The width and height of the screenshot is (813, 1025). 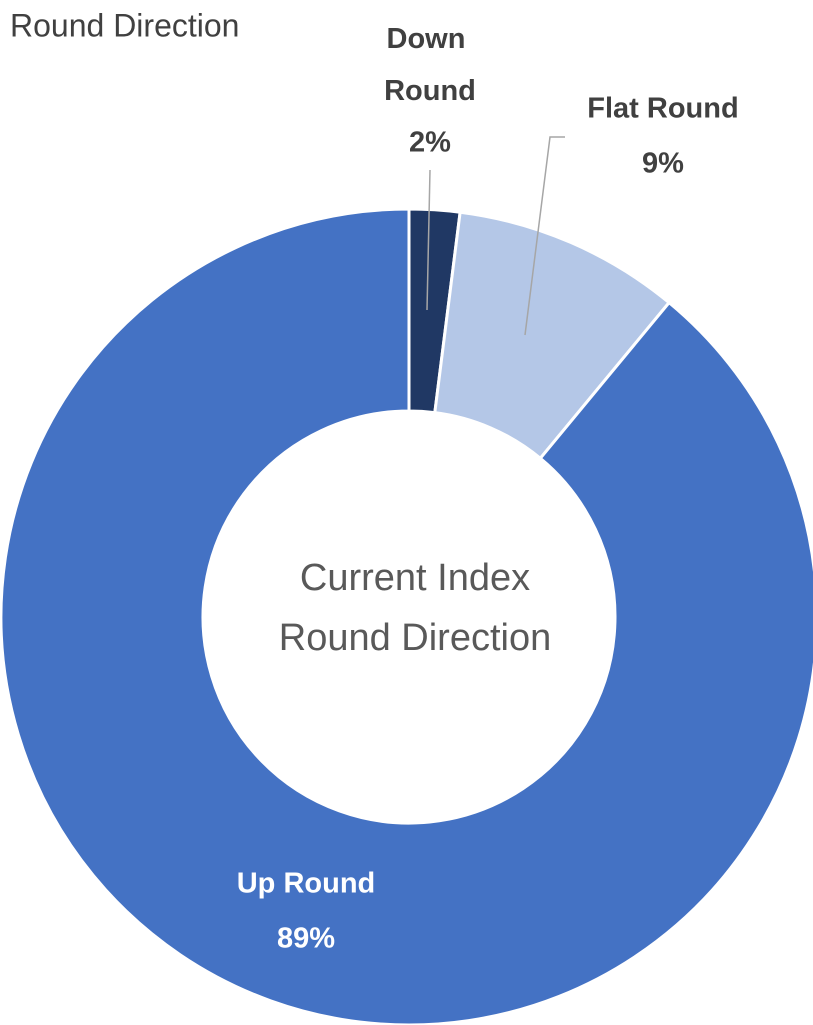 What do you see at coordinates (415, 638) in the screenshot?
I see `center-text: Round Direction` at bounding box center [415, 638].